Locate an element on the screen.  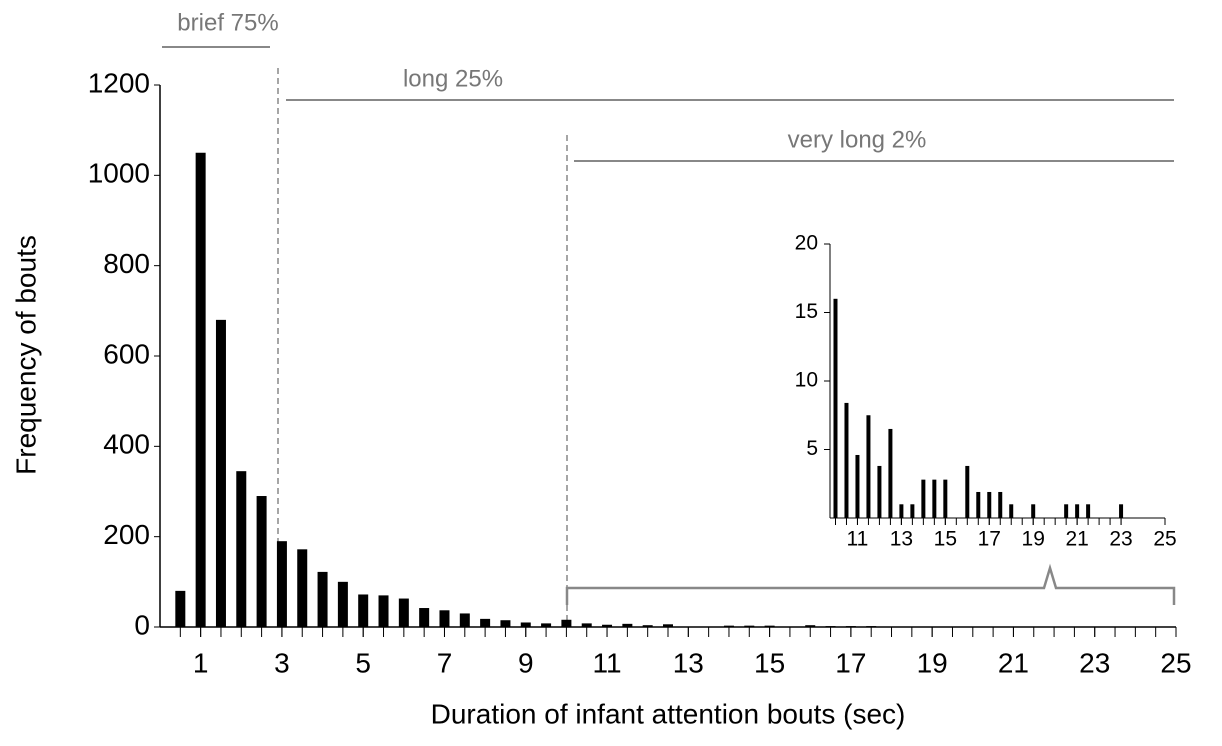
y-tick-label: 1000 is located at coordinates (119, 173).